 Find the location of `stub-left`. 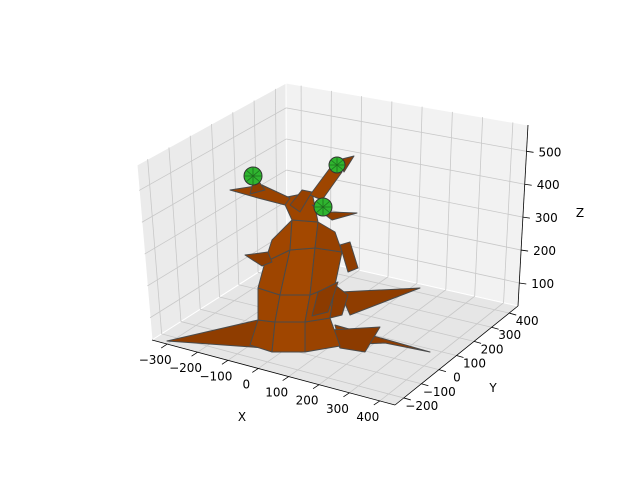

stub-left is located at coordinates (258, 259).